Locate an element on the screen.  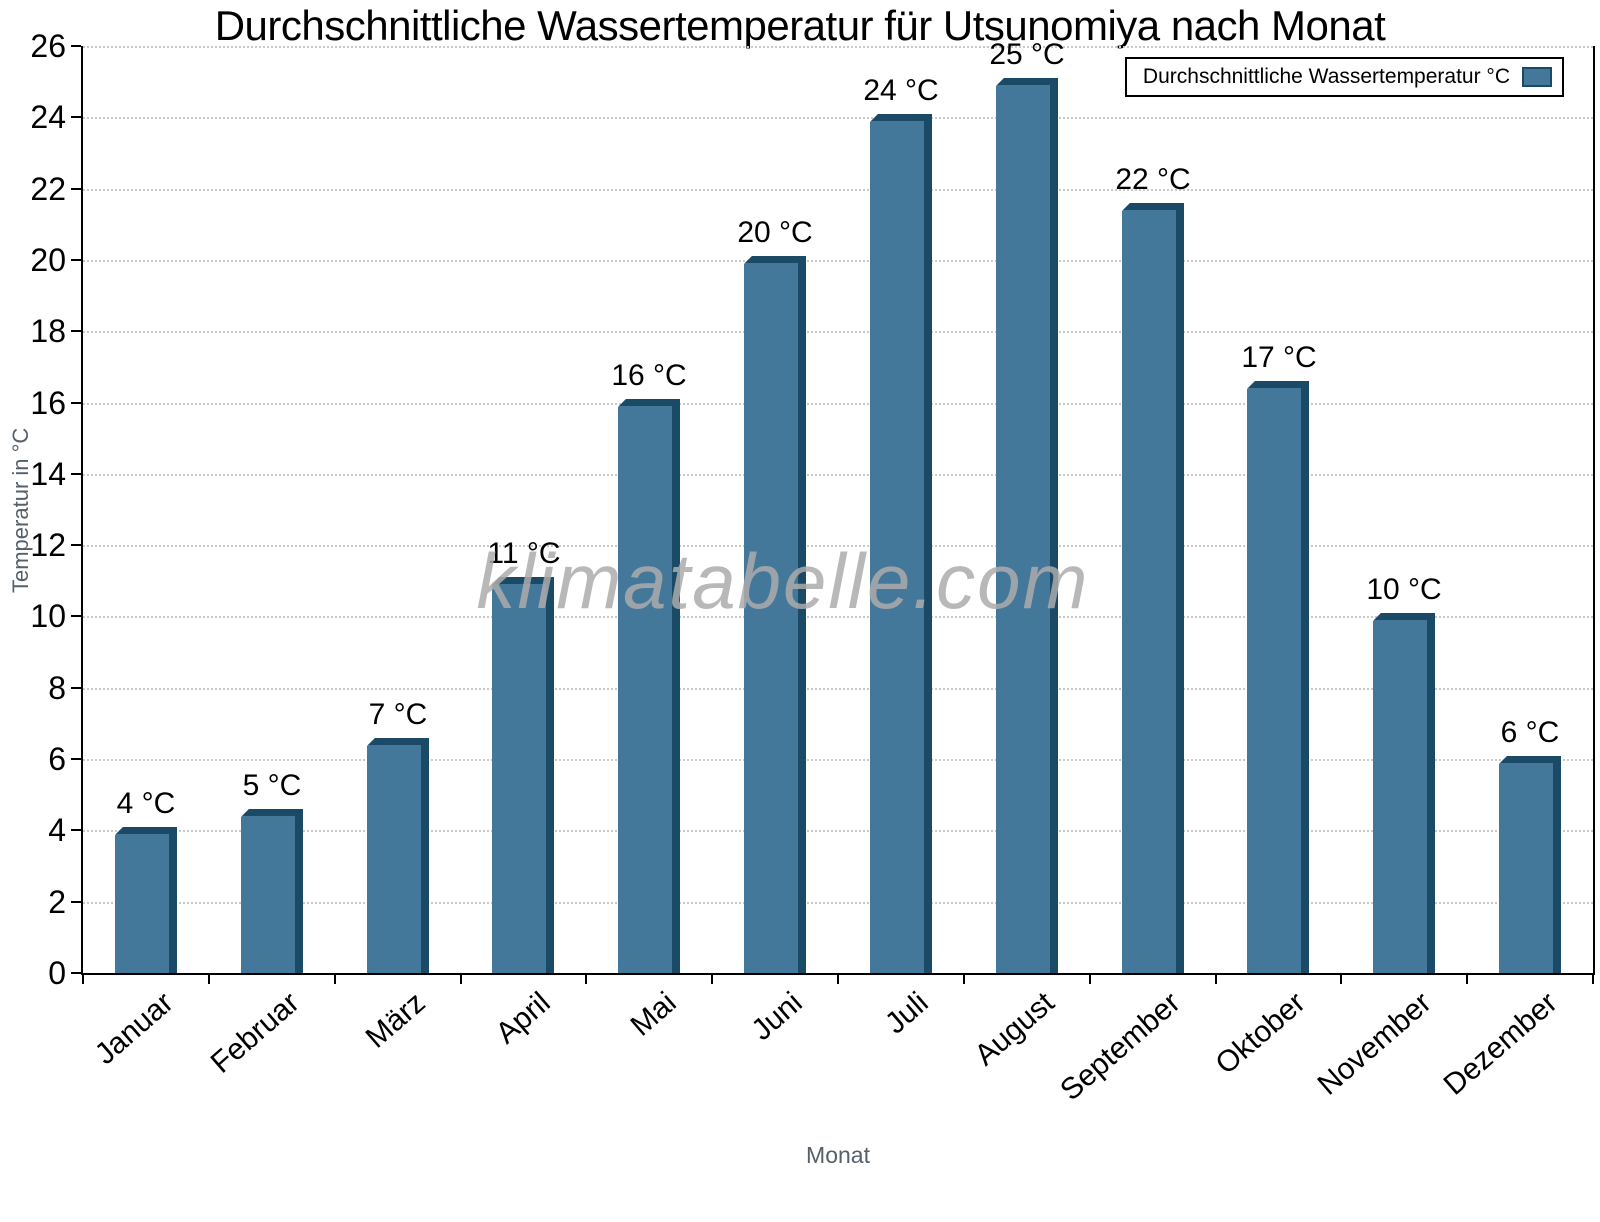
y-tick-label-24: 24 is located at coordinates (48, 117).